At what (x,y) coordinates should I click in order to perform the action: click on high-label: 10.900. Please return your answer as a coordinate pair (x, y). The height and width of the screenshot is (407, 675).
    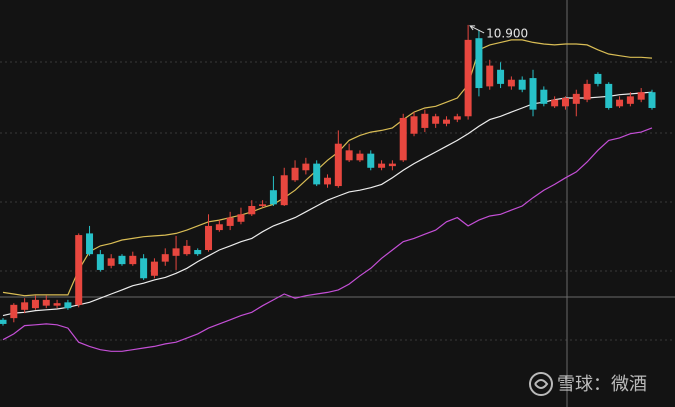
    Looking at the image, I should click on (507, 33).